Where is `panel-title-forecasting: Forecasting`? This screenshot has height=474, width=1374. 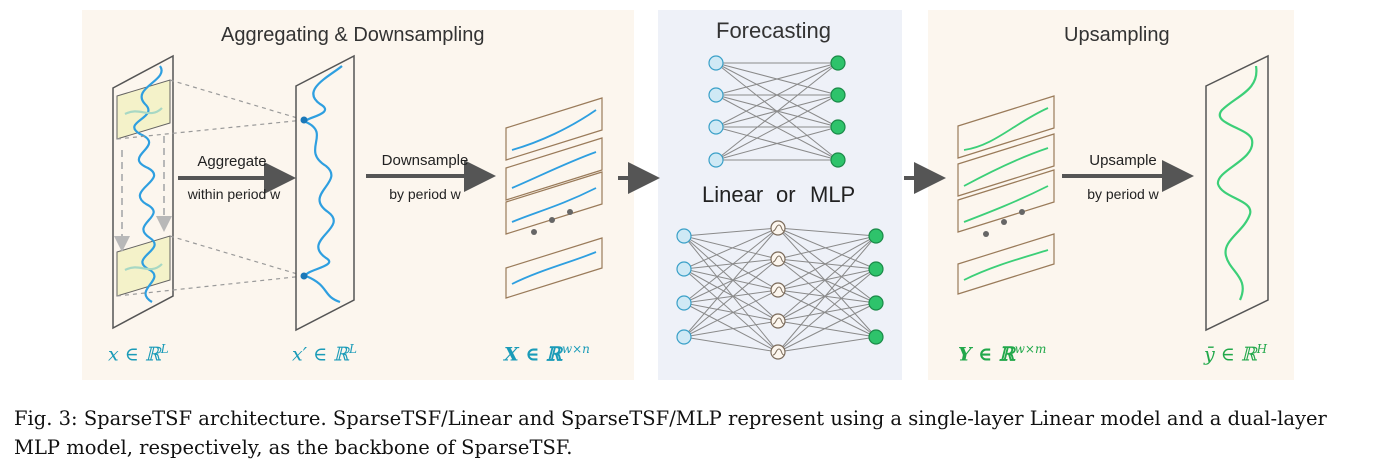 panel-title-forecasting: Forecasting is located at coordinates (773, 30).